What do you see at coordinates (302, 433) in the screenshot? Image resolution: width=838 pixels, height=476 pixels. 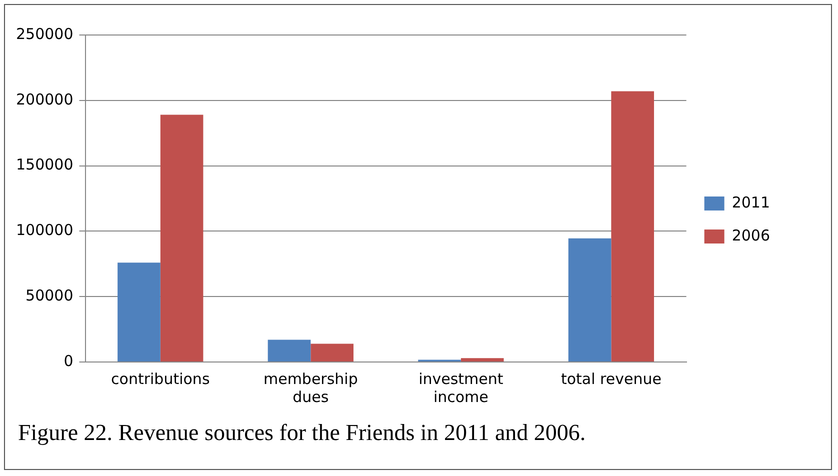 I see `caption: Figure 22. Revenue sources for the Friends in 2011 and 2006.` at bounding box center [302, 433].